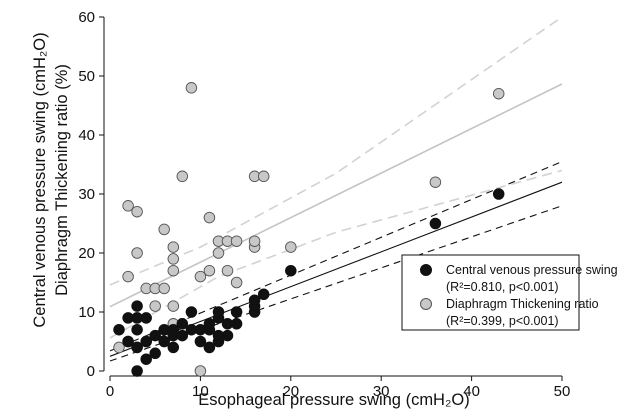  I want to click on x-tick-label: 20, so click(290, 391).